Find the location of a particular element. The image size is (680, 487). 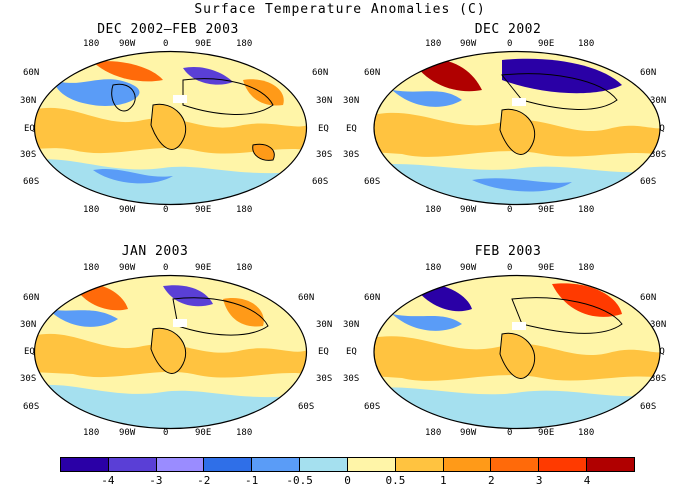

colorbar-tick-label: 0.5 is located at coordinates (395, 480).